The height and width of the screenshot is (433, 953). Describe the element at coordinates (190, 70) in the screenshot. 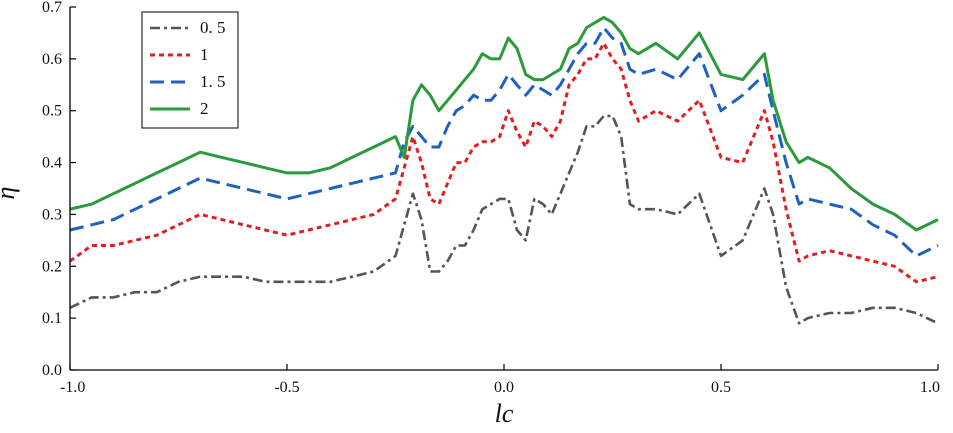

I see `legend: 0. 5 1 1. 5 2` at that location.